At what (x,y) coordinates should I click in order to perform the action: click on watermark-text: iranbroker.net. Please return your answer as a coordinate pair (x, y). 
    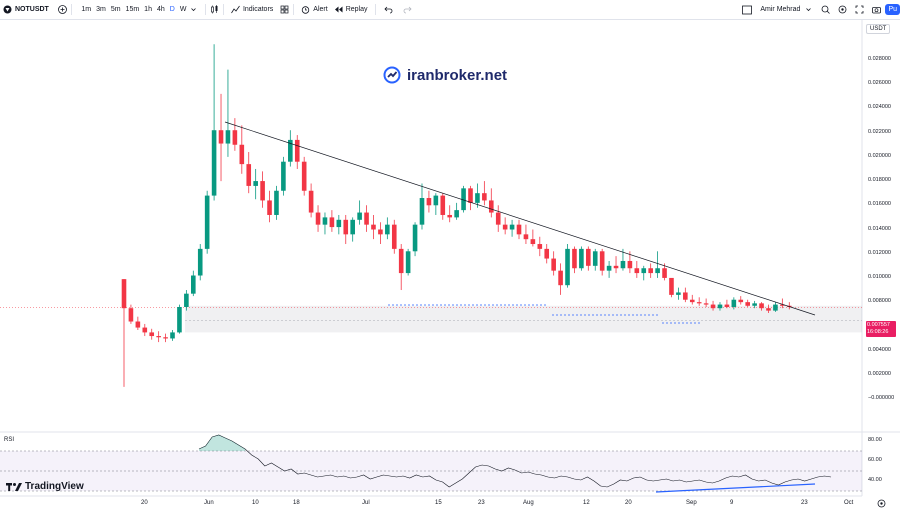
    Looking at the image, I should click on (457, 75).